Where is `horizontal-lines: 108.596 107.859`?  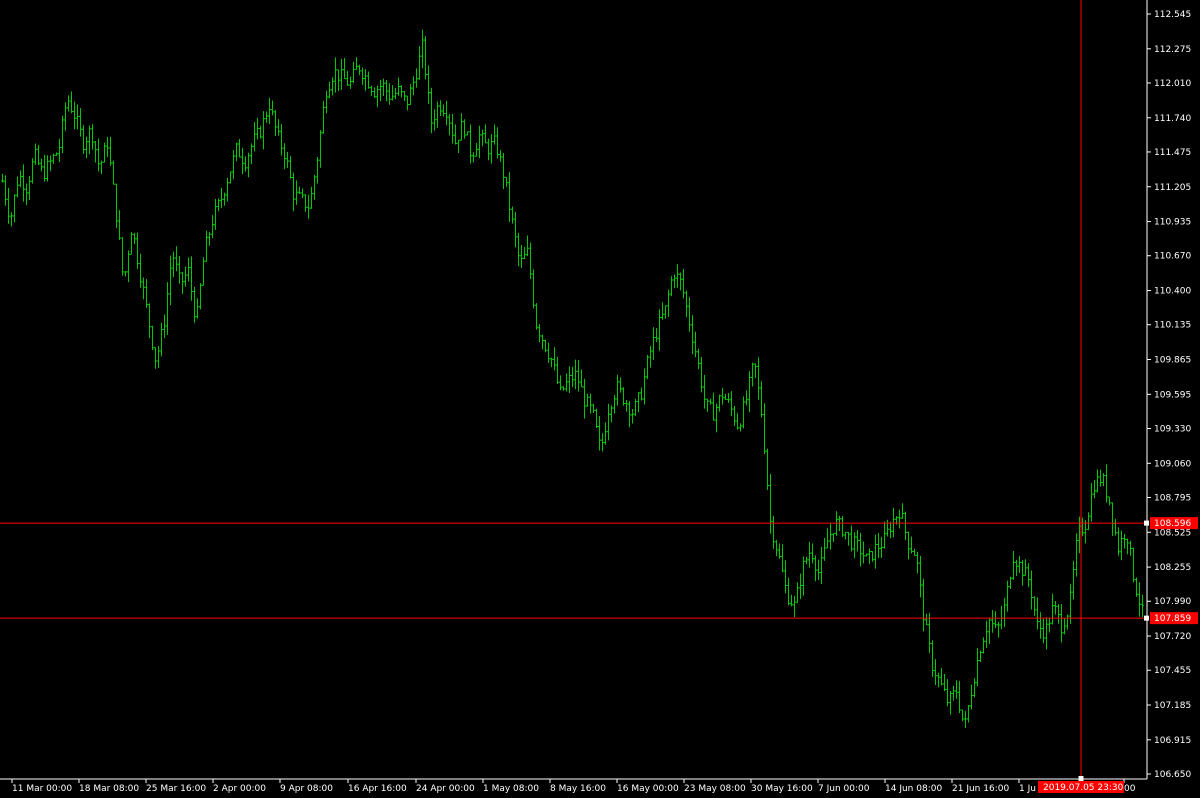 horizontal-lines: 108.596 107.859 is located at coordinates (599, 571).